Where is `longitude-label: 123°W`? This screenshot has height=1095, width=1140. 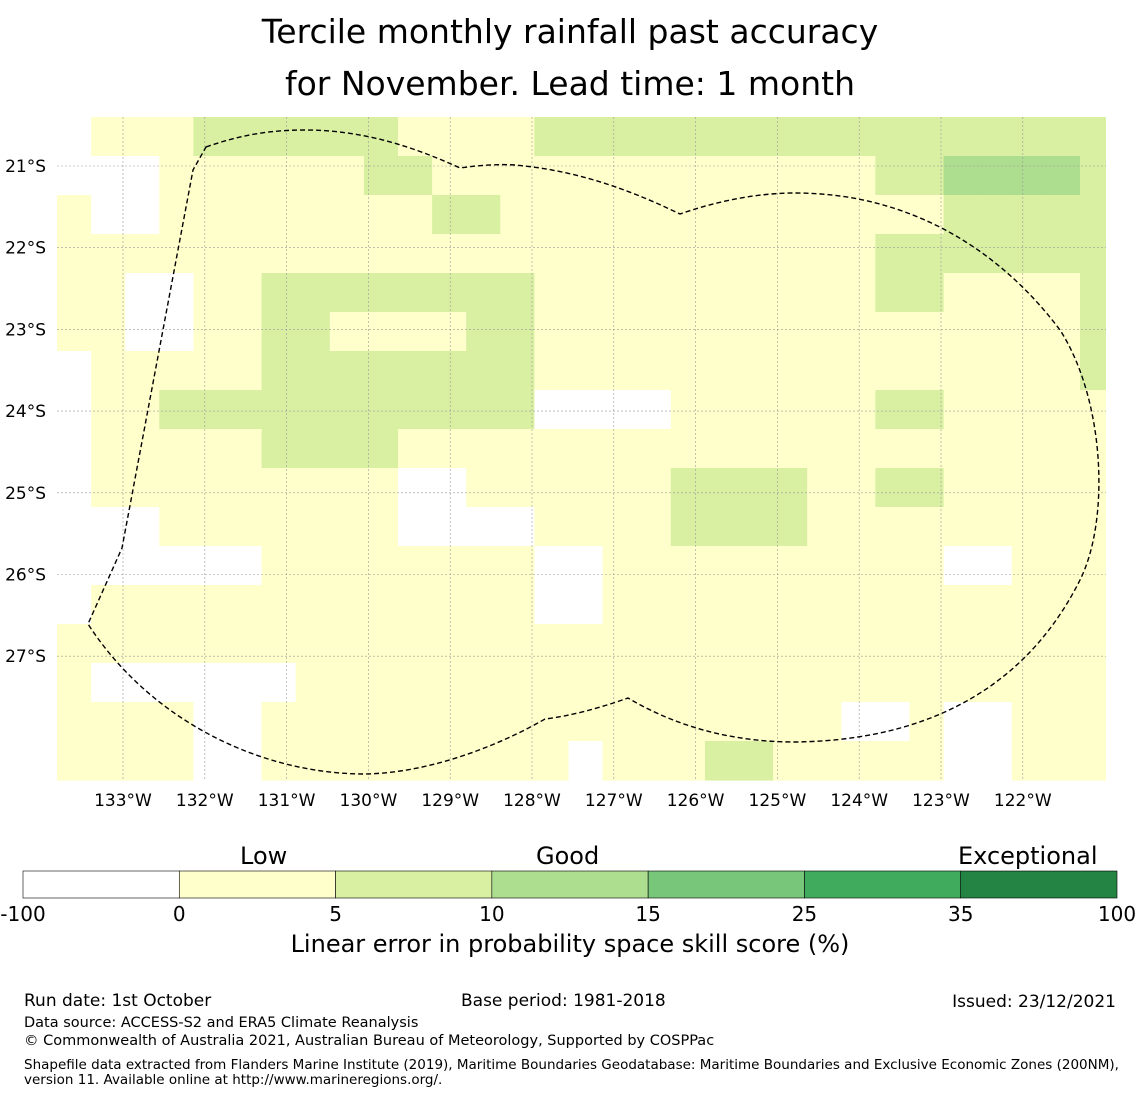 longitude-label: 123°W is located at coordinates (941, 801).